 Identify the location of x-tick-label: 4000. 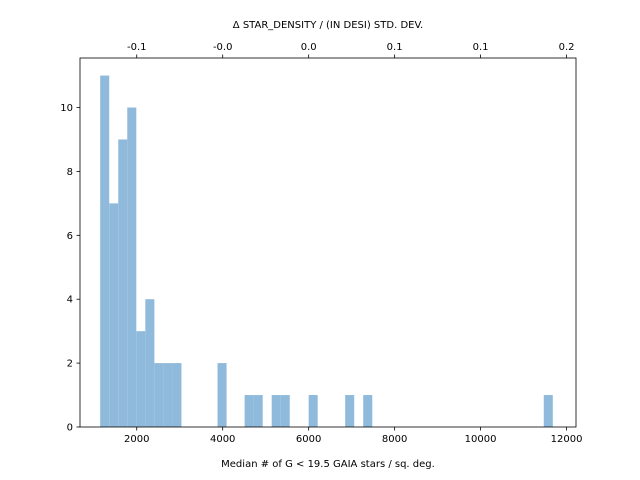
(222, 439).